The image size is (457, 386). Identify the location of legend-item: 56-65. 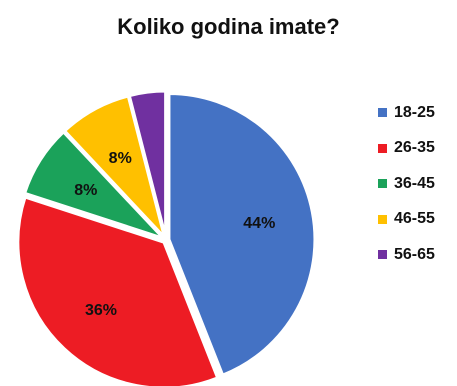
(417, 255).